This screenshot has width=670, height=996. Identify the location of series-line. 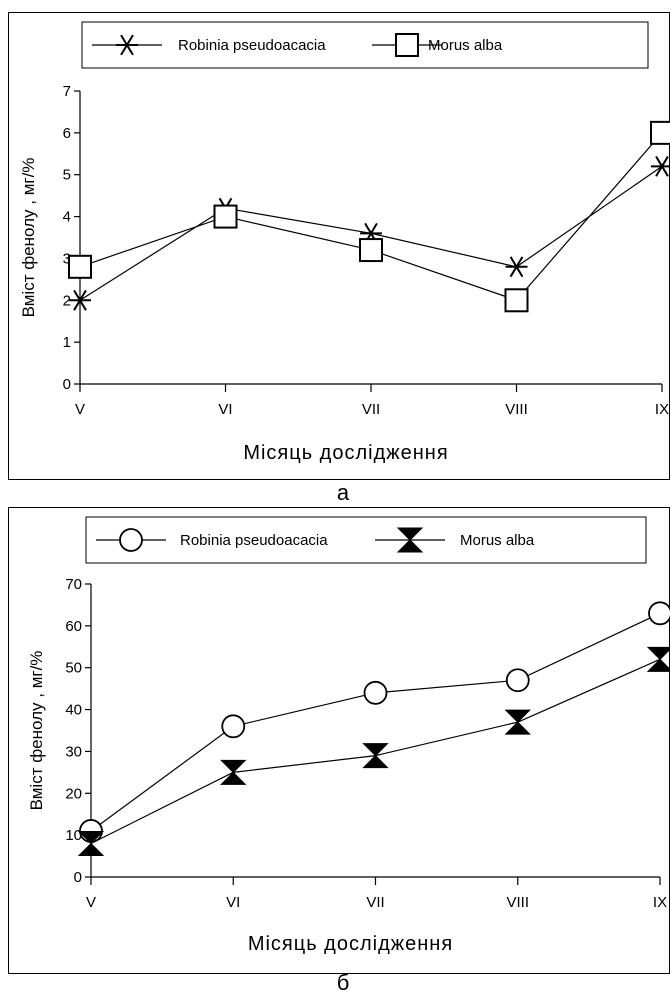
(371, 216).